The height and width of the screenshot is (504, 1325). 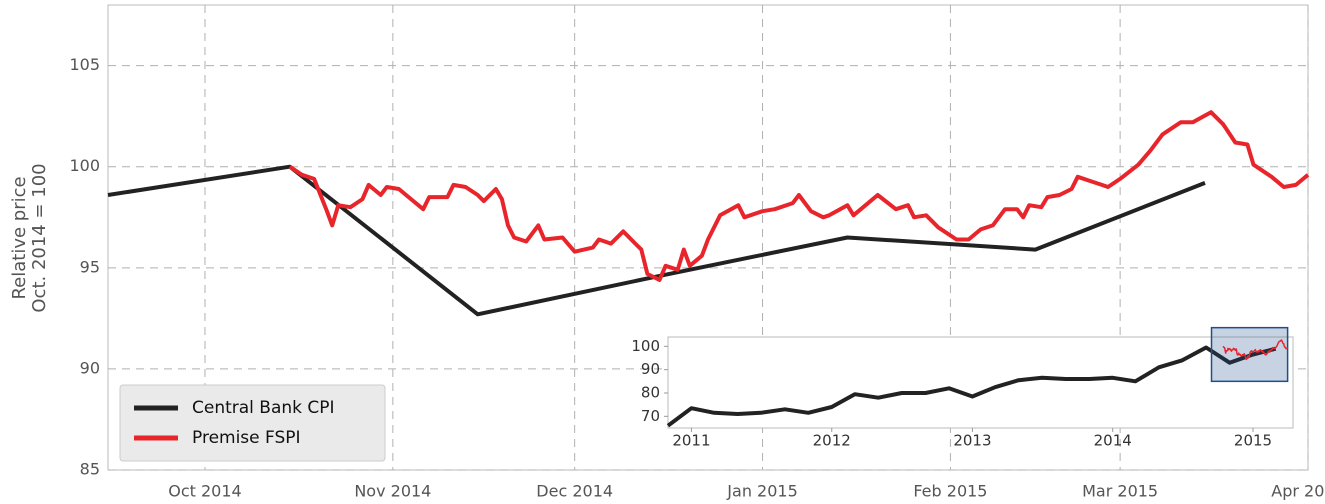 What do you see at coordinates (691, 441) in the screenshot?
I see `x-tick-label: 2011` at bounding box center [691, 441].